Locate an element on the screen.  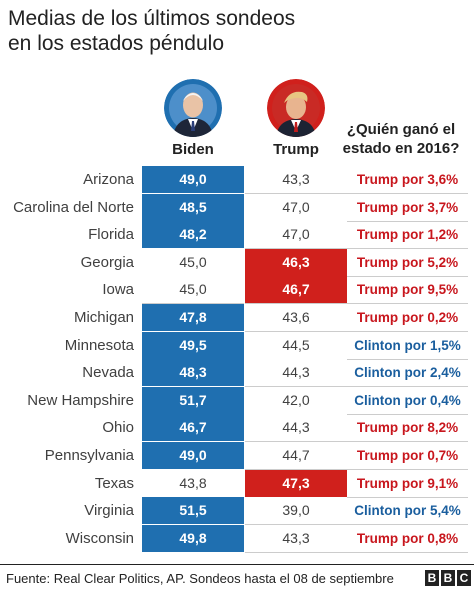
trump-poll-value: 43,6 is located at coordinates (296, 317).